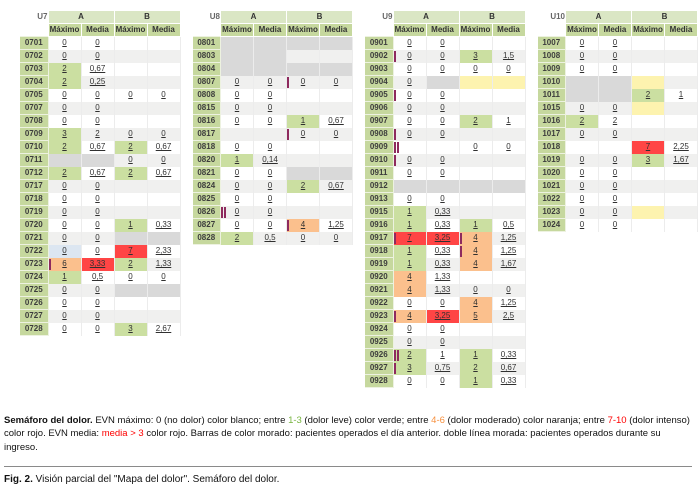  I want to click on score-value: 1,67, so click(508, 263).